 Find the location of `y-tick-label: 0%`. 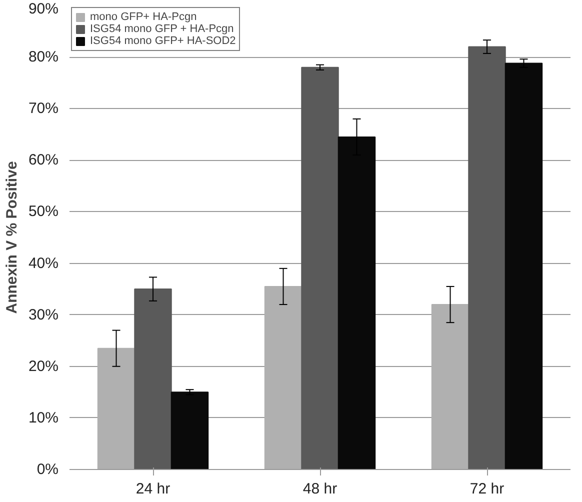

y-tick-label: 0% is located at coordinates (47, 469).